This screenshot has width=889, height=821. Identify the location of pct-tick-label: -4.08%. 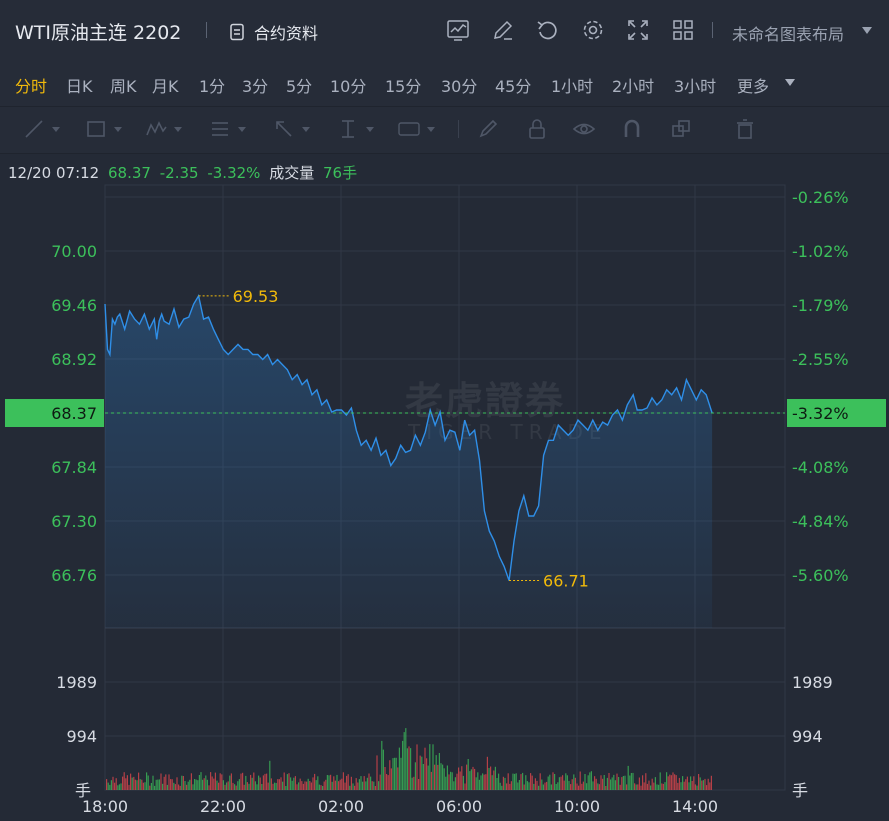
(820, 467).